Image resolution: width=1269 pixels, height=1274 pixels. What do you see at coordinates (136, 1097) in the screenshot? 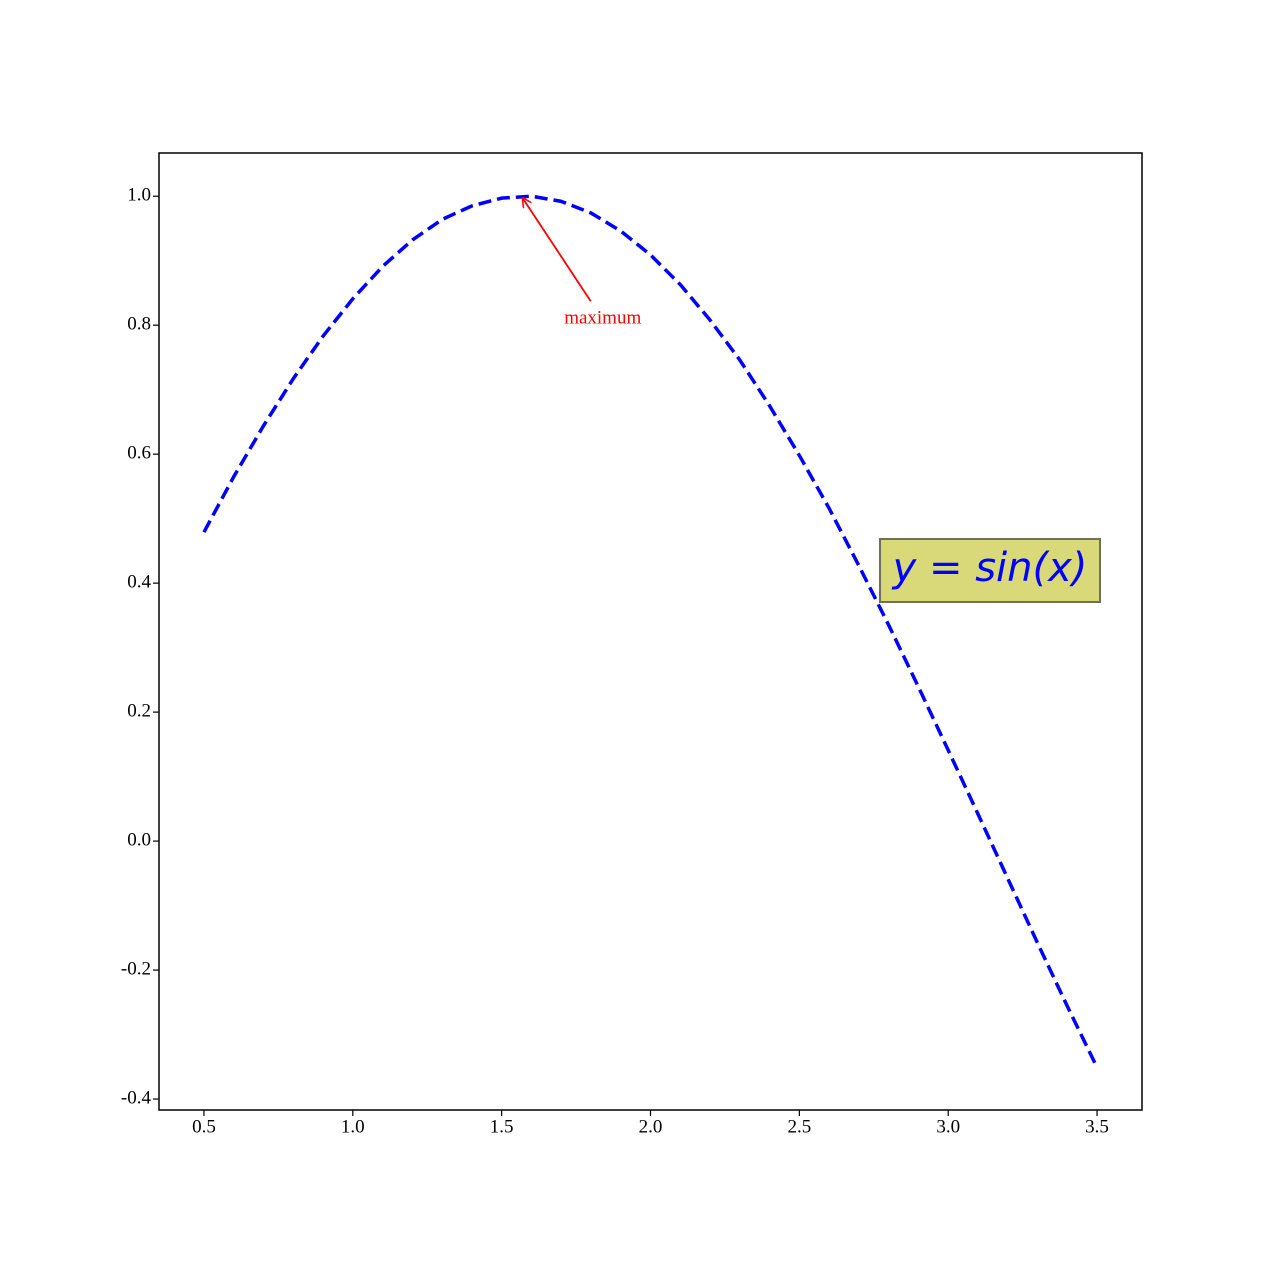
I see `y-tick-label: -0.4` at bounding box center [136, 1097].